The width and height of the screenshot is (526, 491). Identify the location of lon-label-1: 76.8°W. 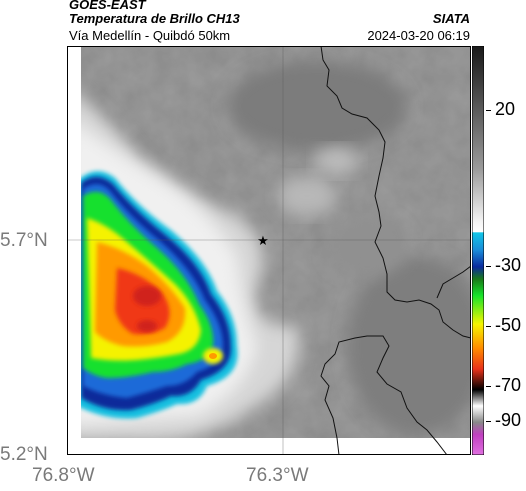
(63, 475).